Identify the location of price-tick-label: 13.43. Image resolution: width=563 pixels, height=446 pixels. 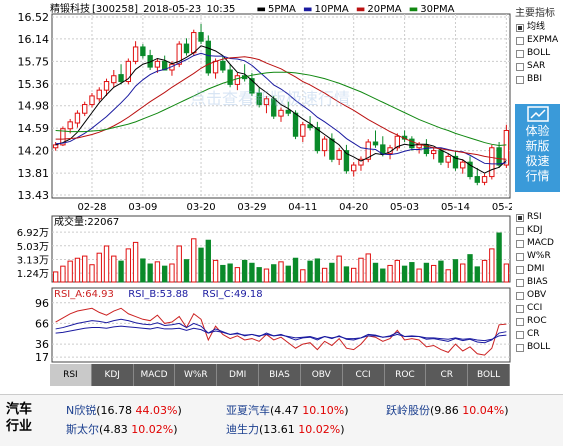
(34, 195).